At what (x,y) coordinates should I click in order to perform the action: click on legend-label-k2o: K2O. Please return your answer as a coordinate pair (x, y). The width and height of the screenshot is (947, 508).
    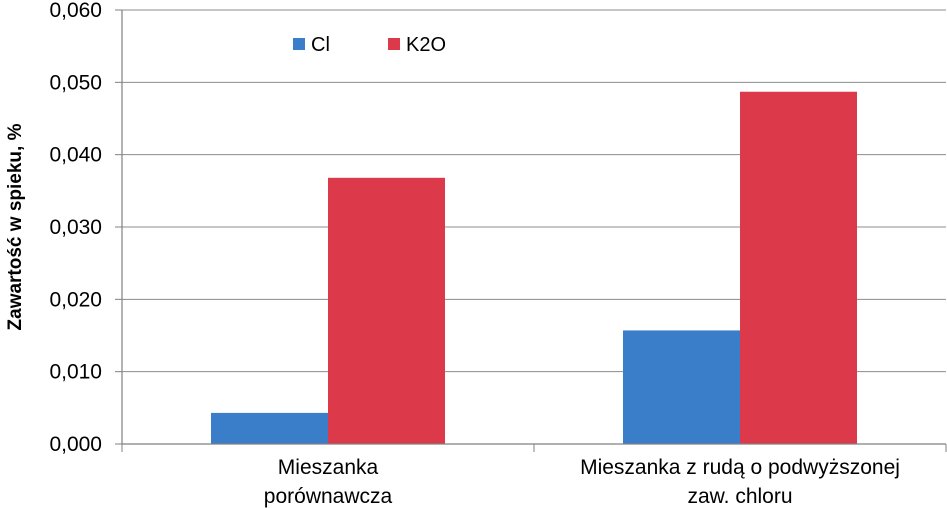
    Looking at the image, I should click on (426, 45).